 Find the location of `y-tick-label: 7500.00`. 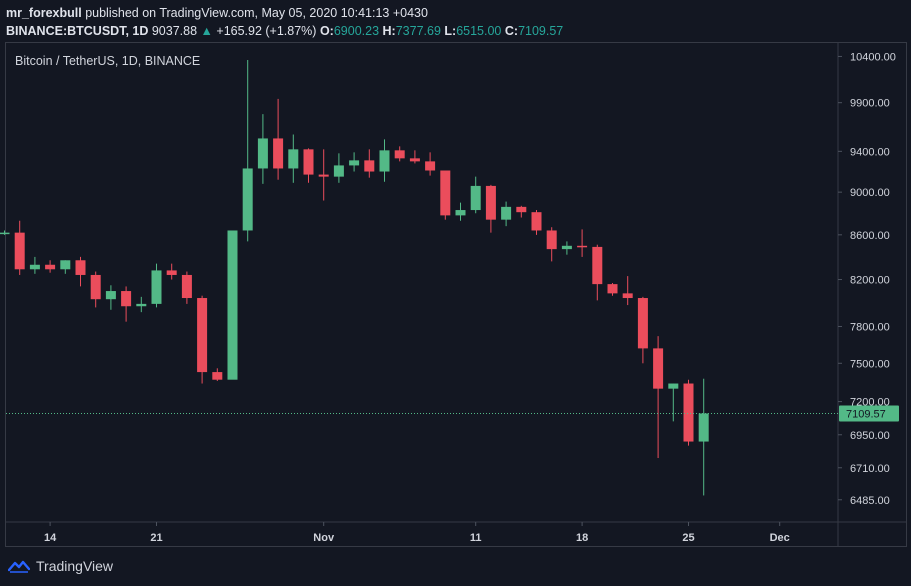

y-tick-label: 7500.00 is located at coordinates (870, 364).